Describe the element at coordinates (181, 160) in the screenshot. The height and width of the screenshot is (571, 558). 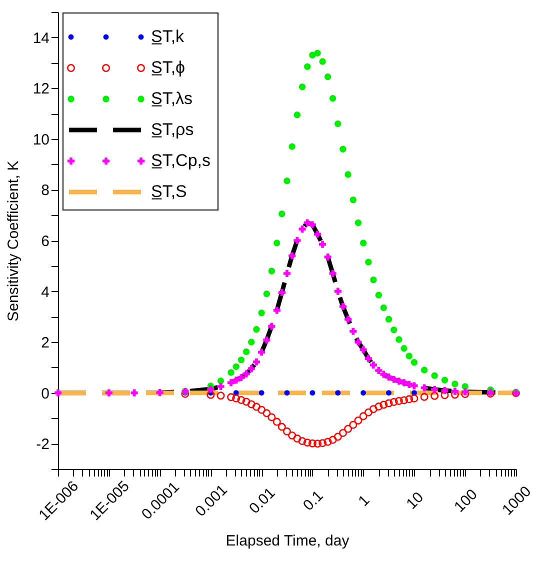
I see `legend-label: S̲T,Cp,s` at that location.